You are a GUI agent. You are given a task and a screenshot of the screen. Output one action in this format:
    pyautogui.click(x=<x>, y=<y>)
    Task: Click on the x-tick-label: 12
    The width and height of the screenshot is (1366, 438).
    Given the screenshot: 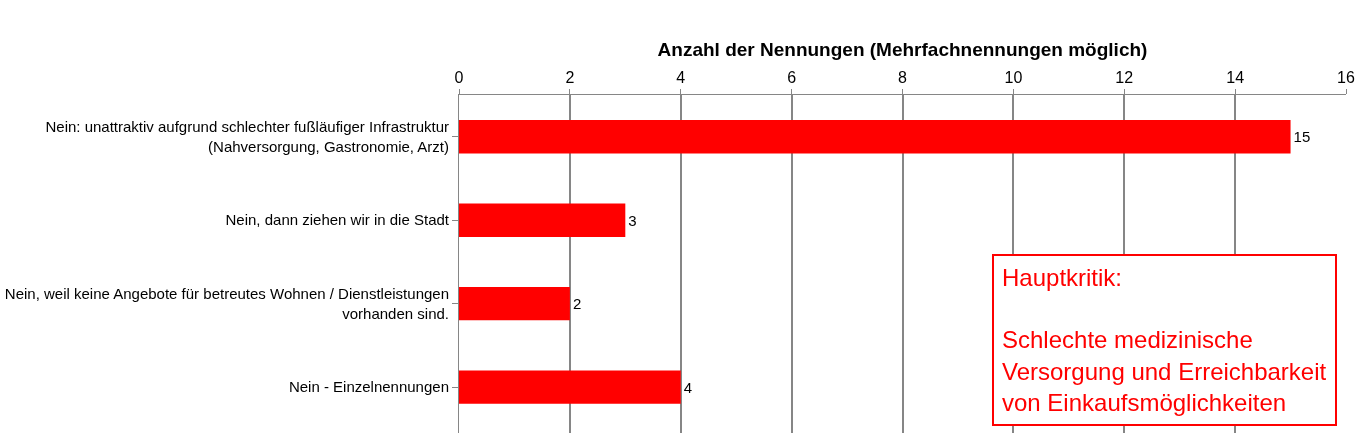 What is the action you would take?
    pyautogui.click(x=1124, y=77)
    